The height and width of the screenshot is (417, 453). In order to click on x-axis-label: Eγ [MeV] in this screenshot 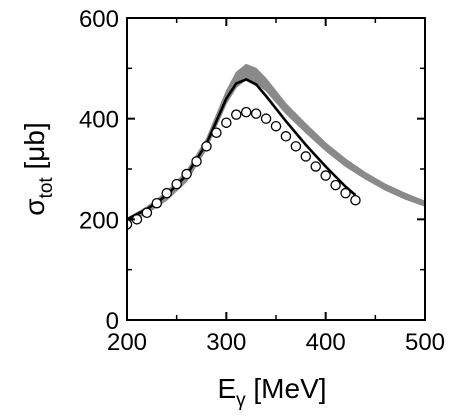, I will do `click(271, 392)`.